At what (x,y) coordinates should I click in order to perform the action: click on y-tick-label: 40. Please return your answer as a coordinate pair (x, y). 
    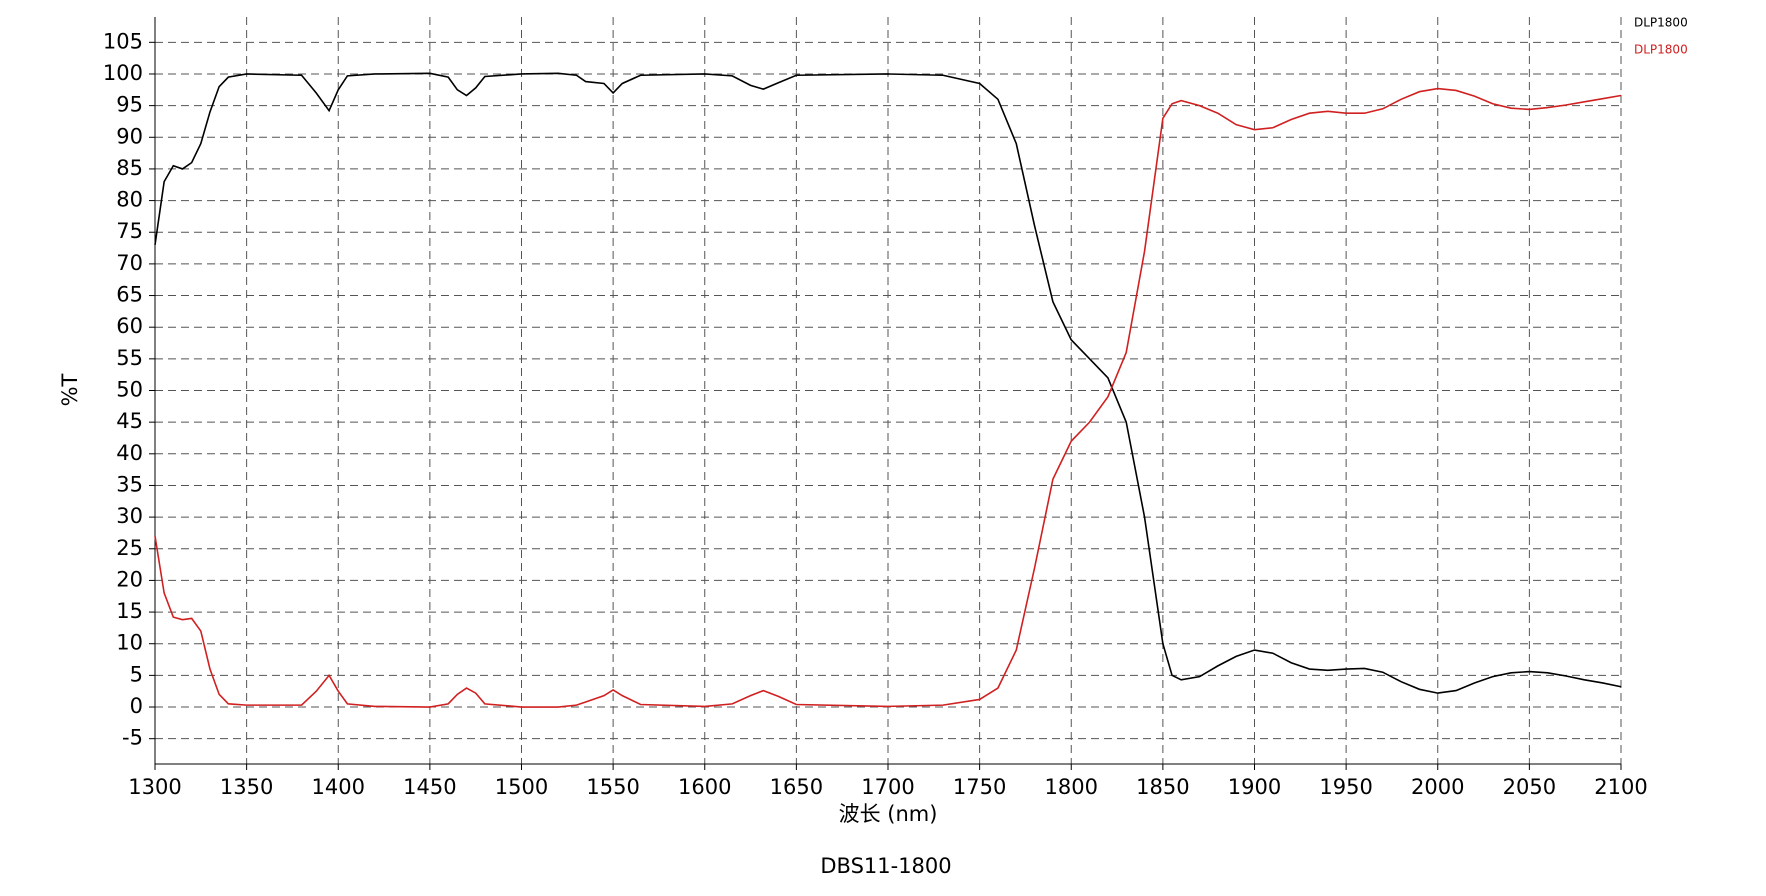
    Looking at the image, I should click on (129, 453).